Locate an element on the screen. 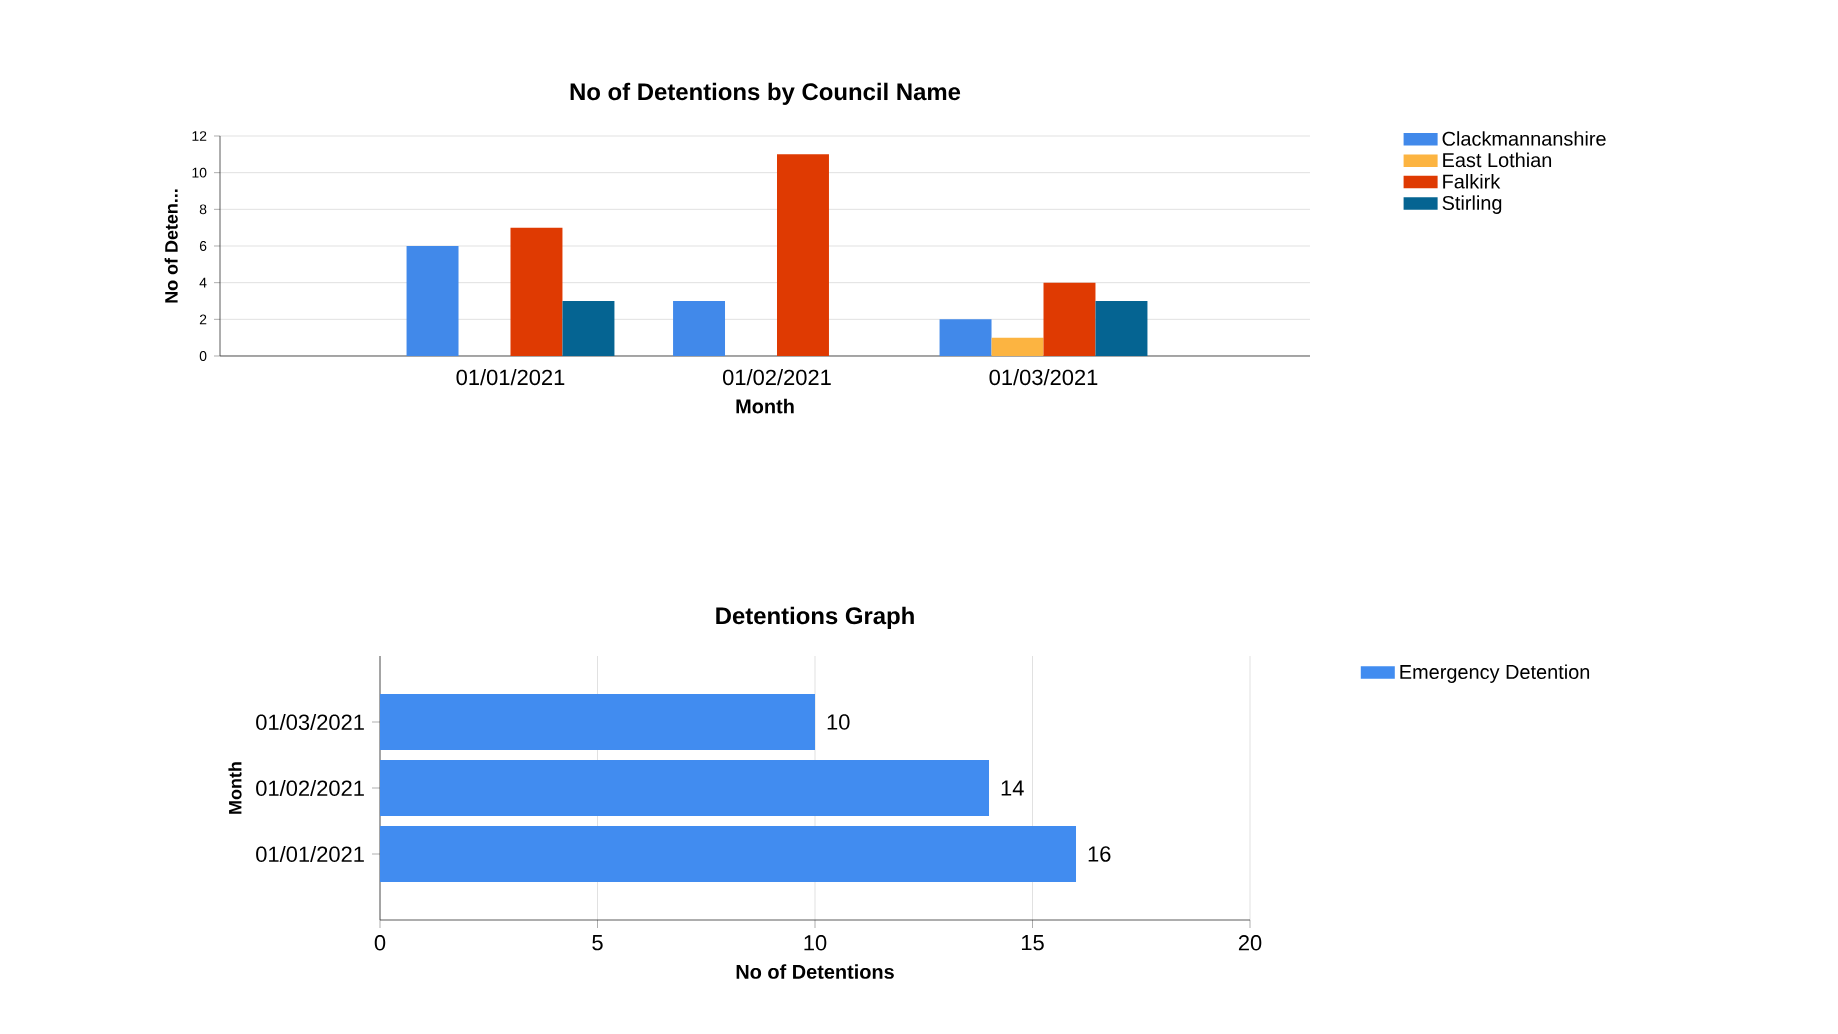 The width and height of the screenshot is (1838, 1034). x-axis-title: Month is located at coordinates (765, 406).